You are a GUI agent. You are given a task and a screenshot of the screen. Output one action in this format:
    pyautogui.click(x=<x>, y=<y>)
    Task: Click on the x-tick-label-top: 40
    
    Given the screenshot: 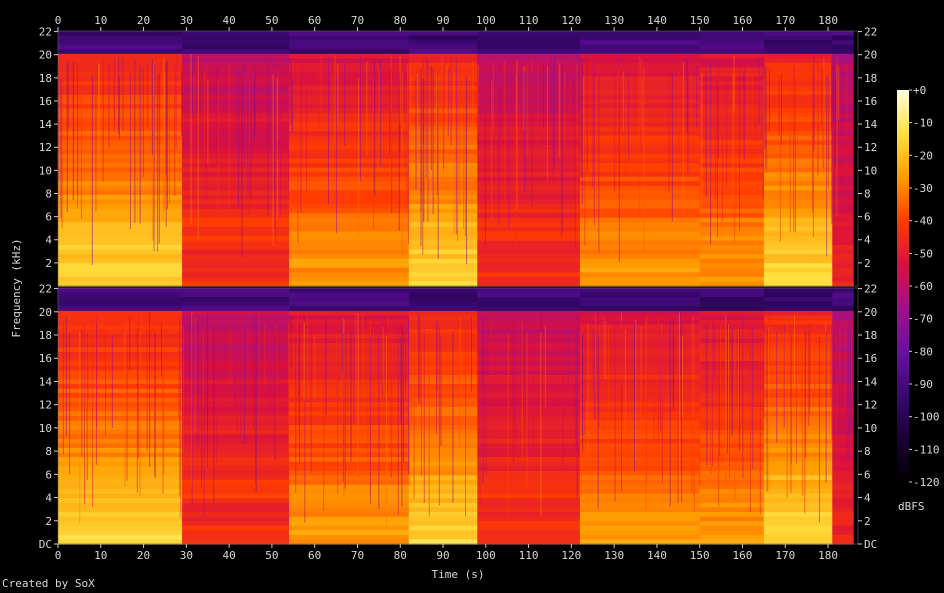 What is the action you would take?
    pyautogui.click(x=228, y=20)
    